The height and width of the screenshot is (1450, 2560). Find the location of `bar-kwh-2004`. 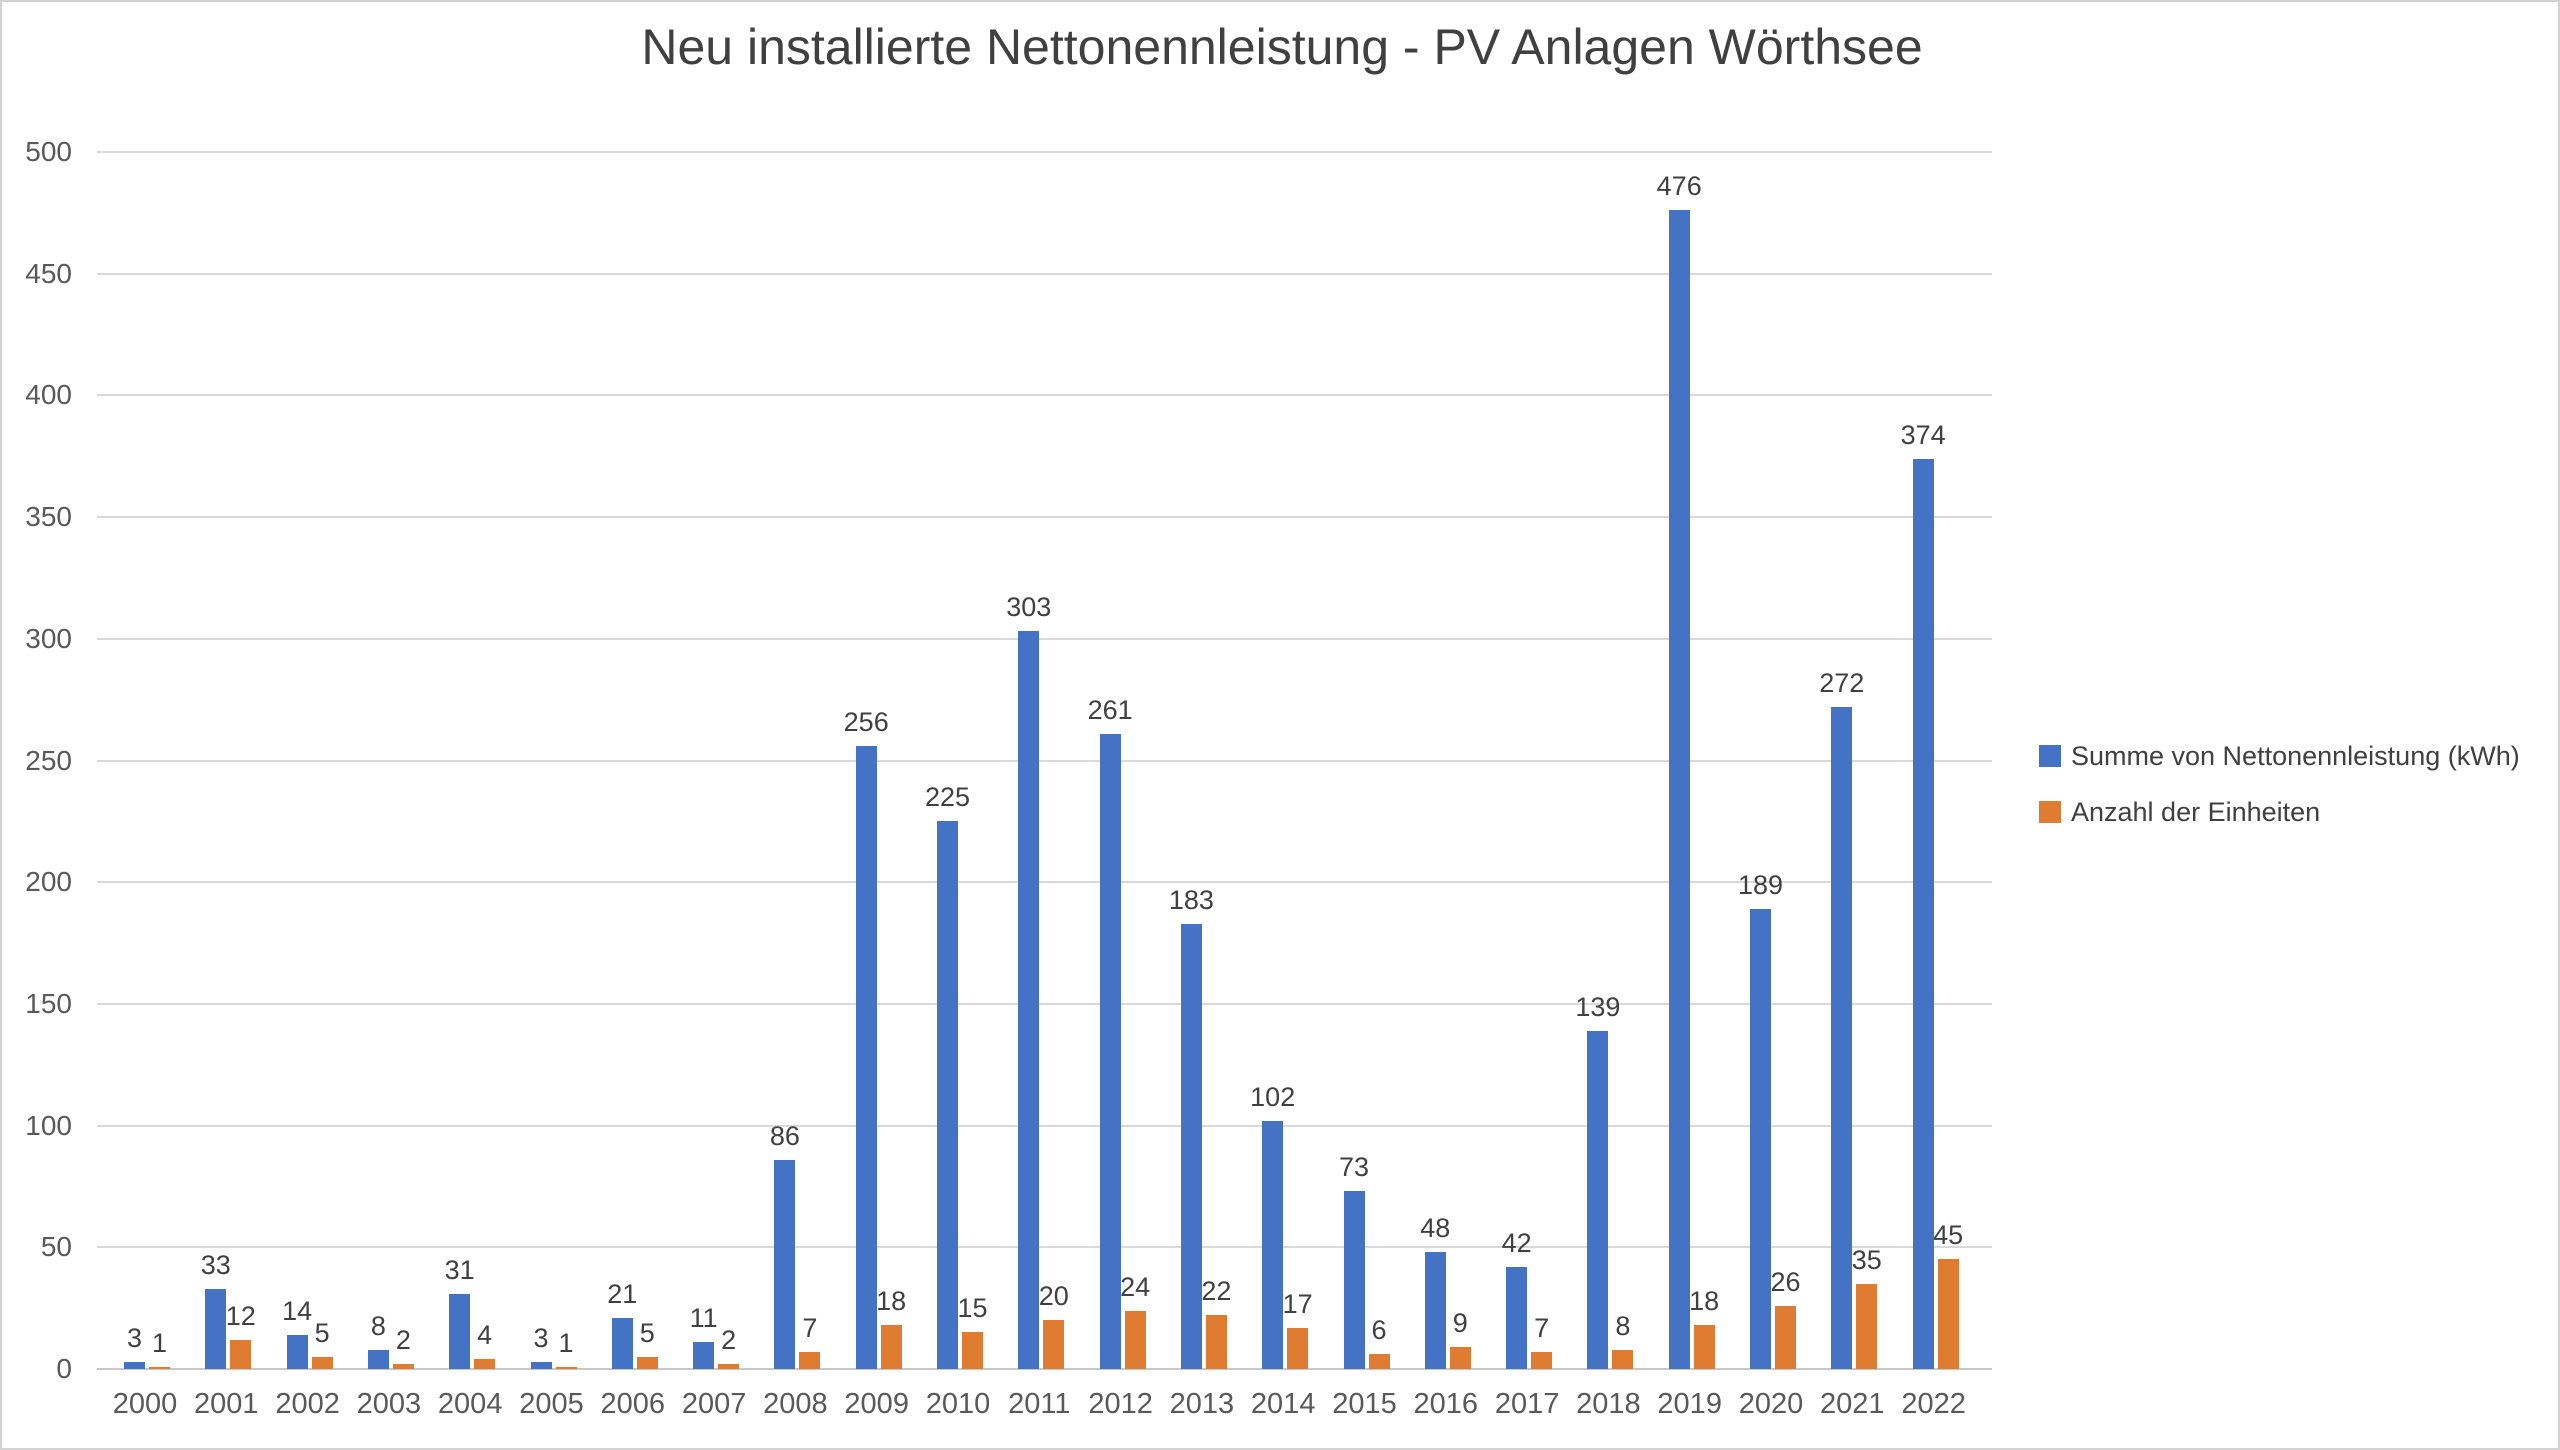

bar-kwh-2004 is located at coordinates (460, 1331).